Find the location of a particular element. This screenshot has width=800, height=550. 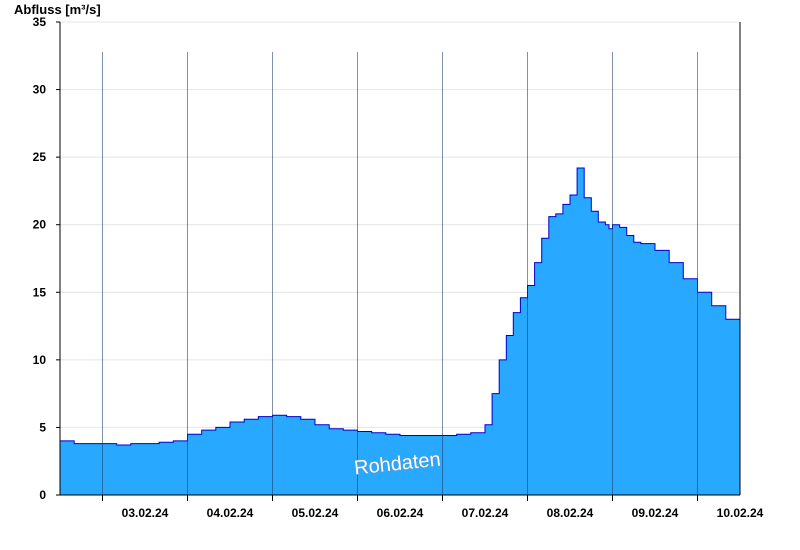

y-tick-label-20: 20 is located at coordinates (40, 225).